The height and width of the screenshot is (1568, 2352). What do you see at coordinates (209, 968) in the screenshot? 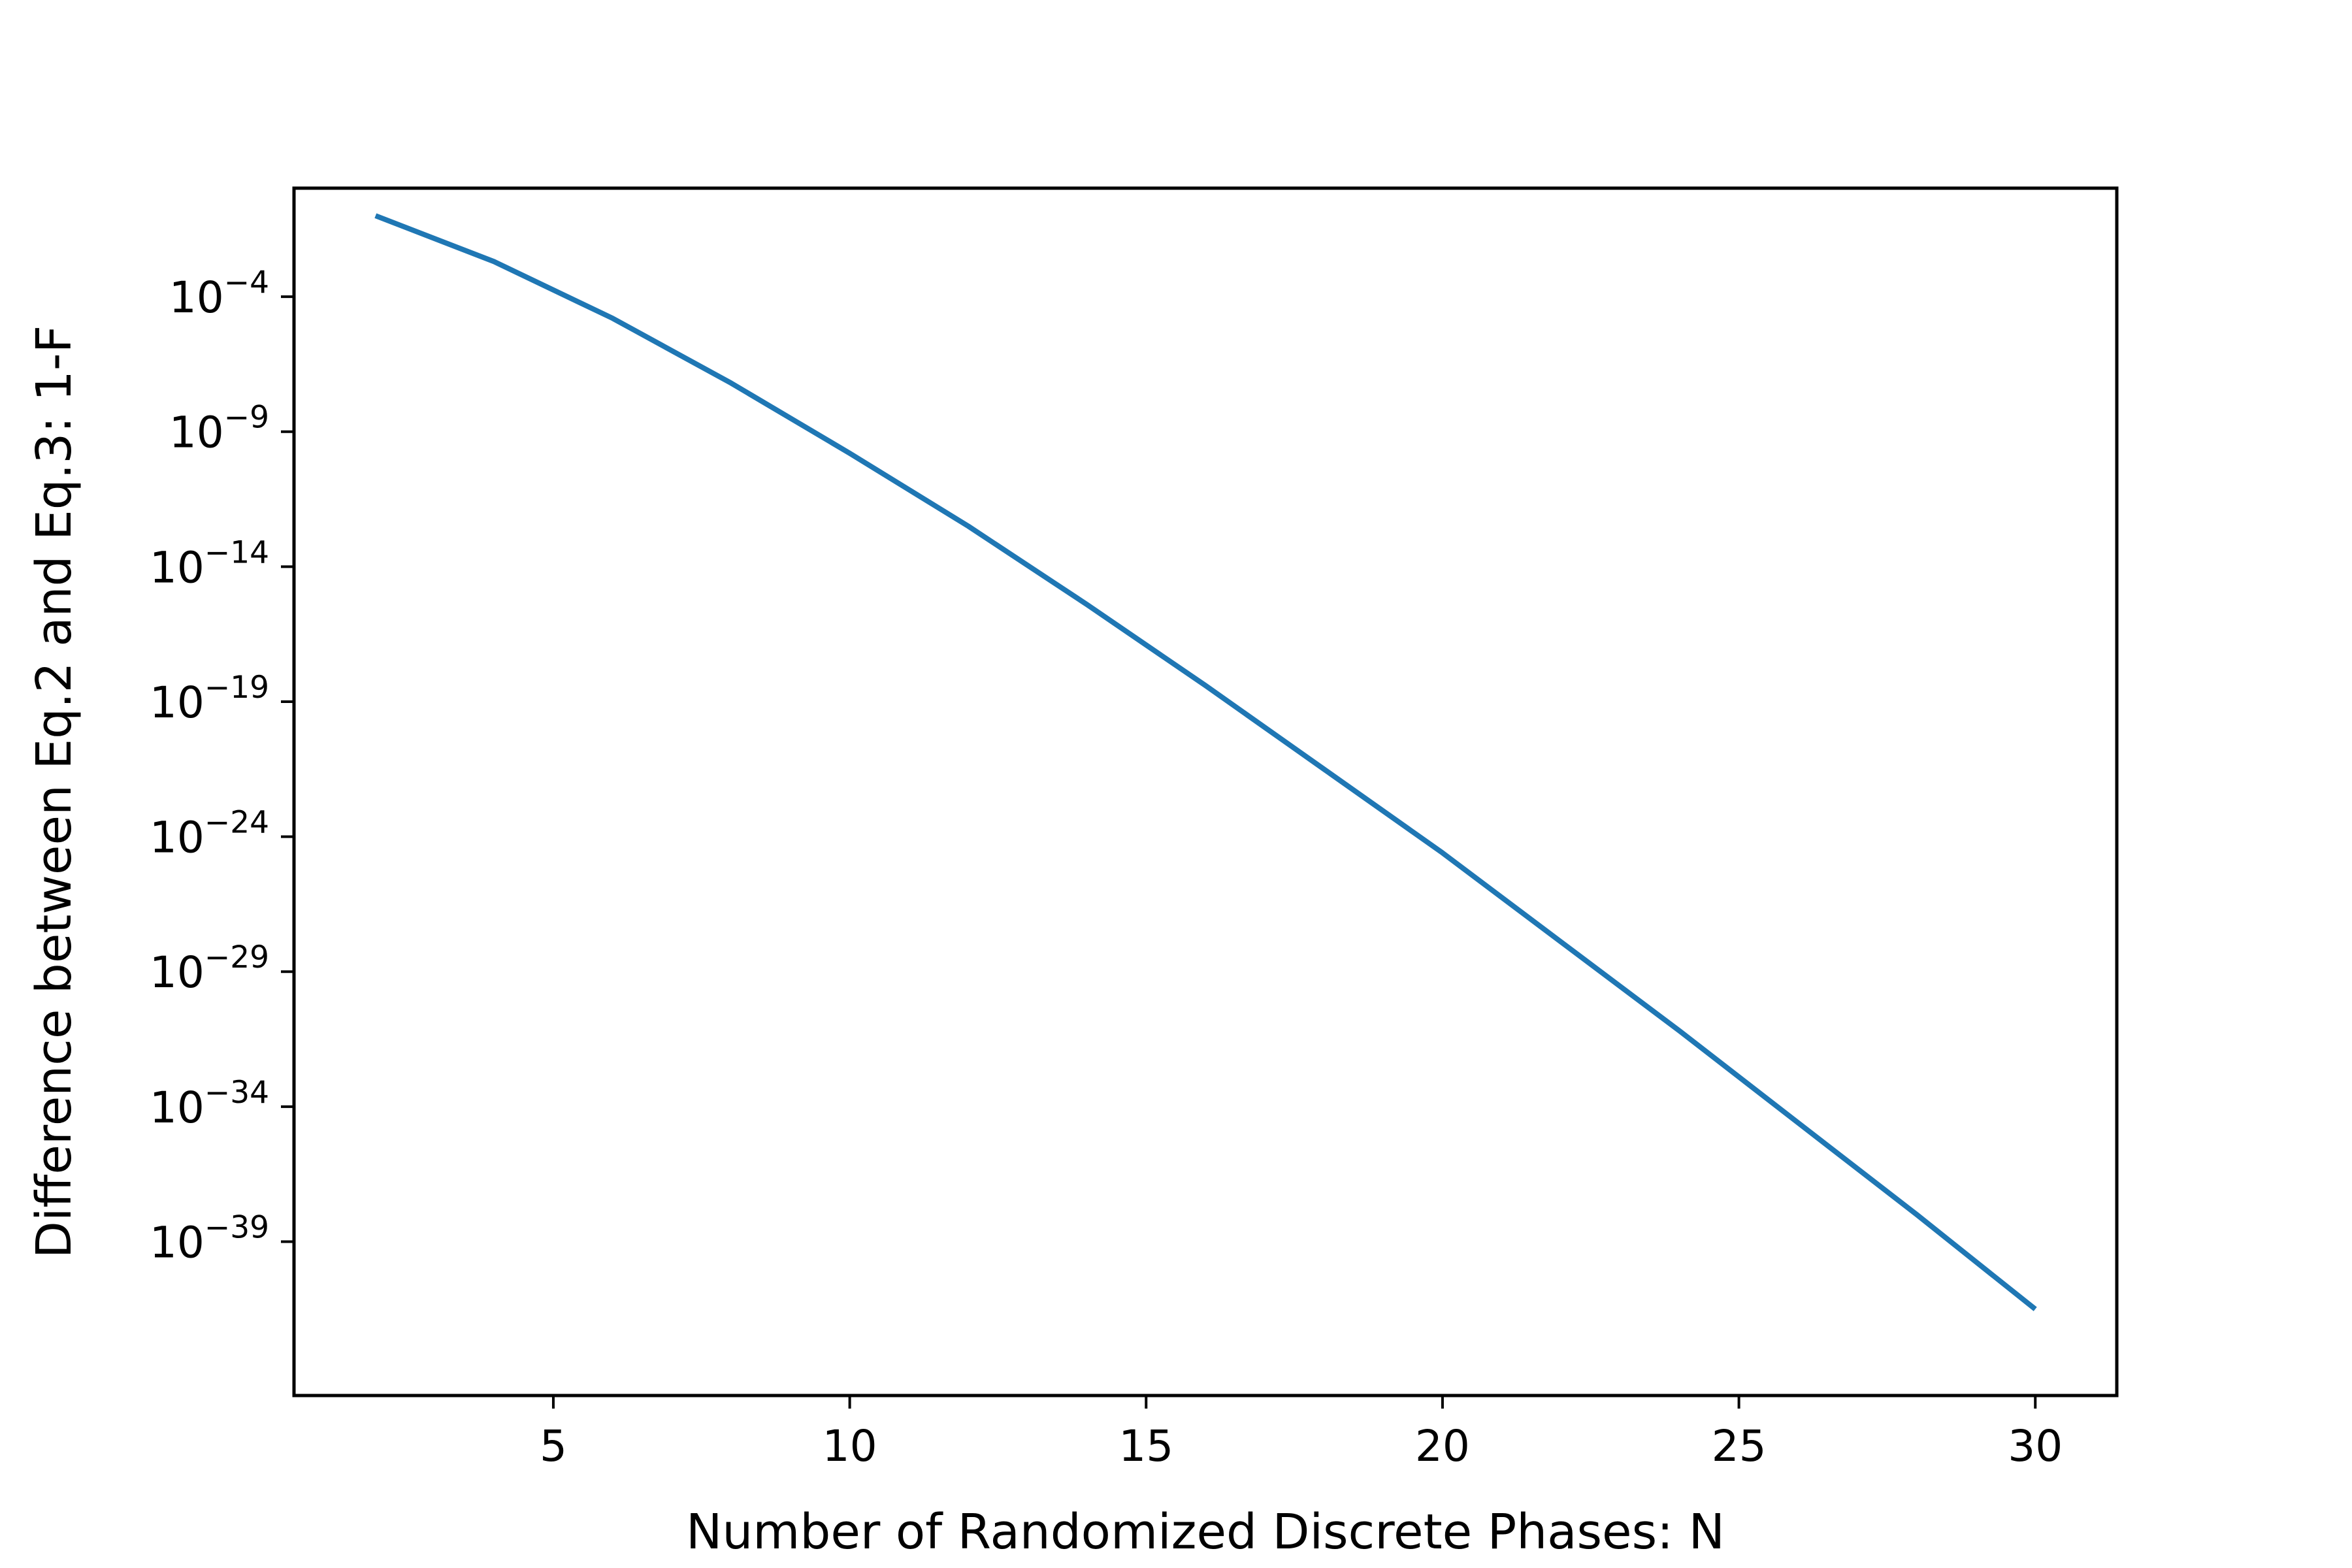
I see `y-tick-label: 10⁻²⁹` at bounding box center [209, 968].